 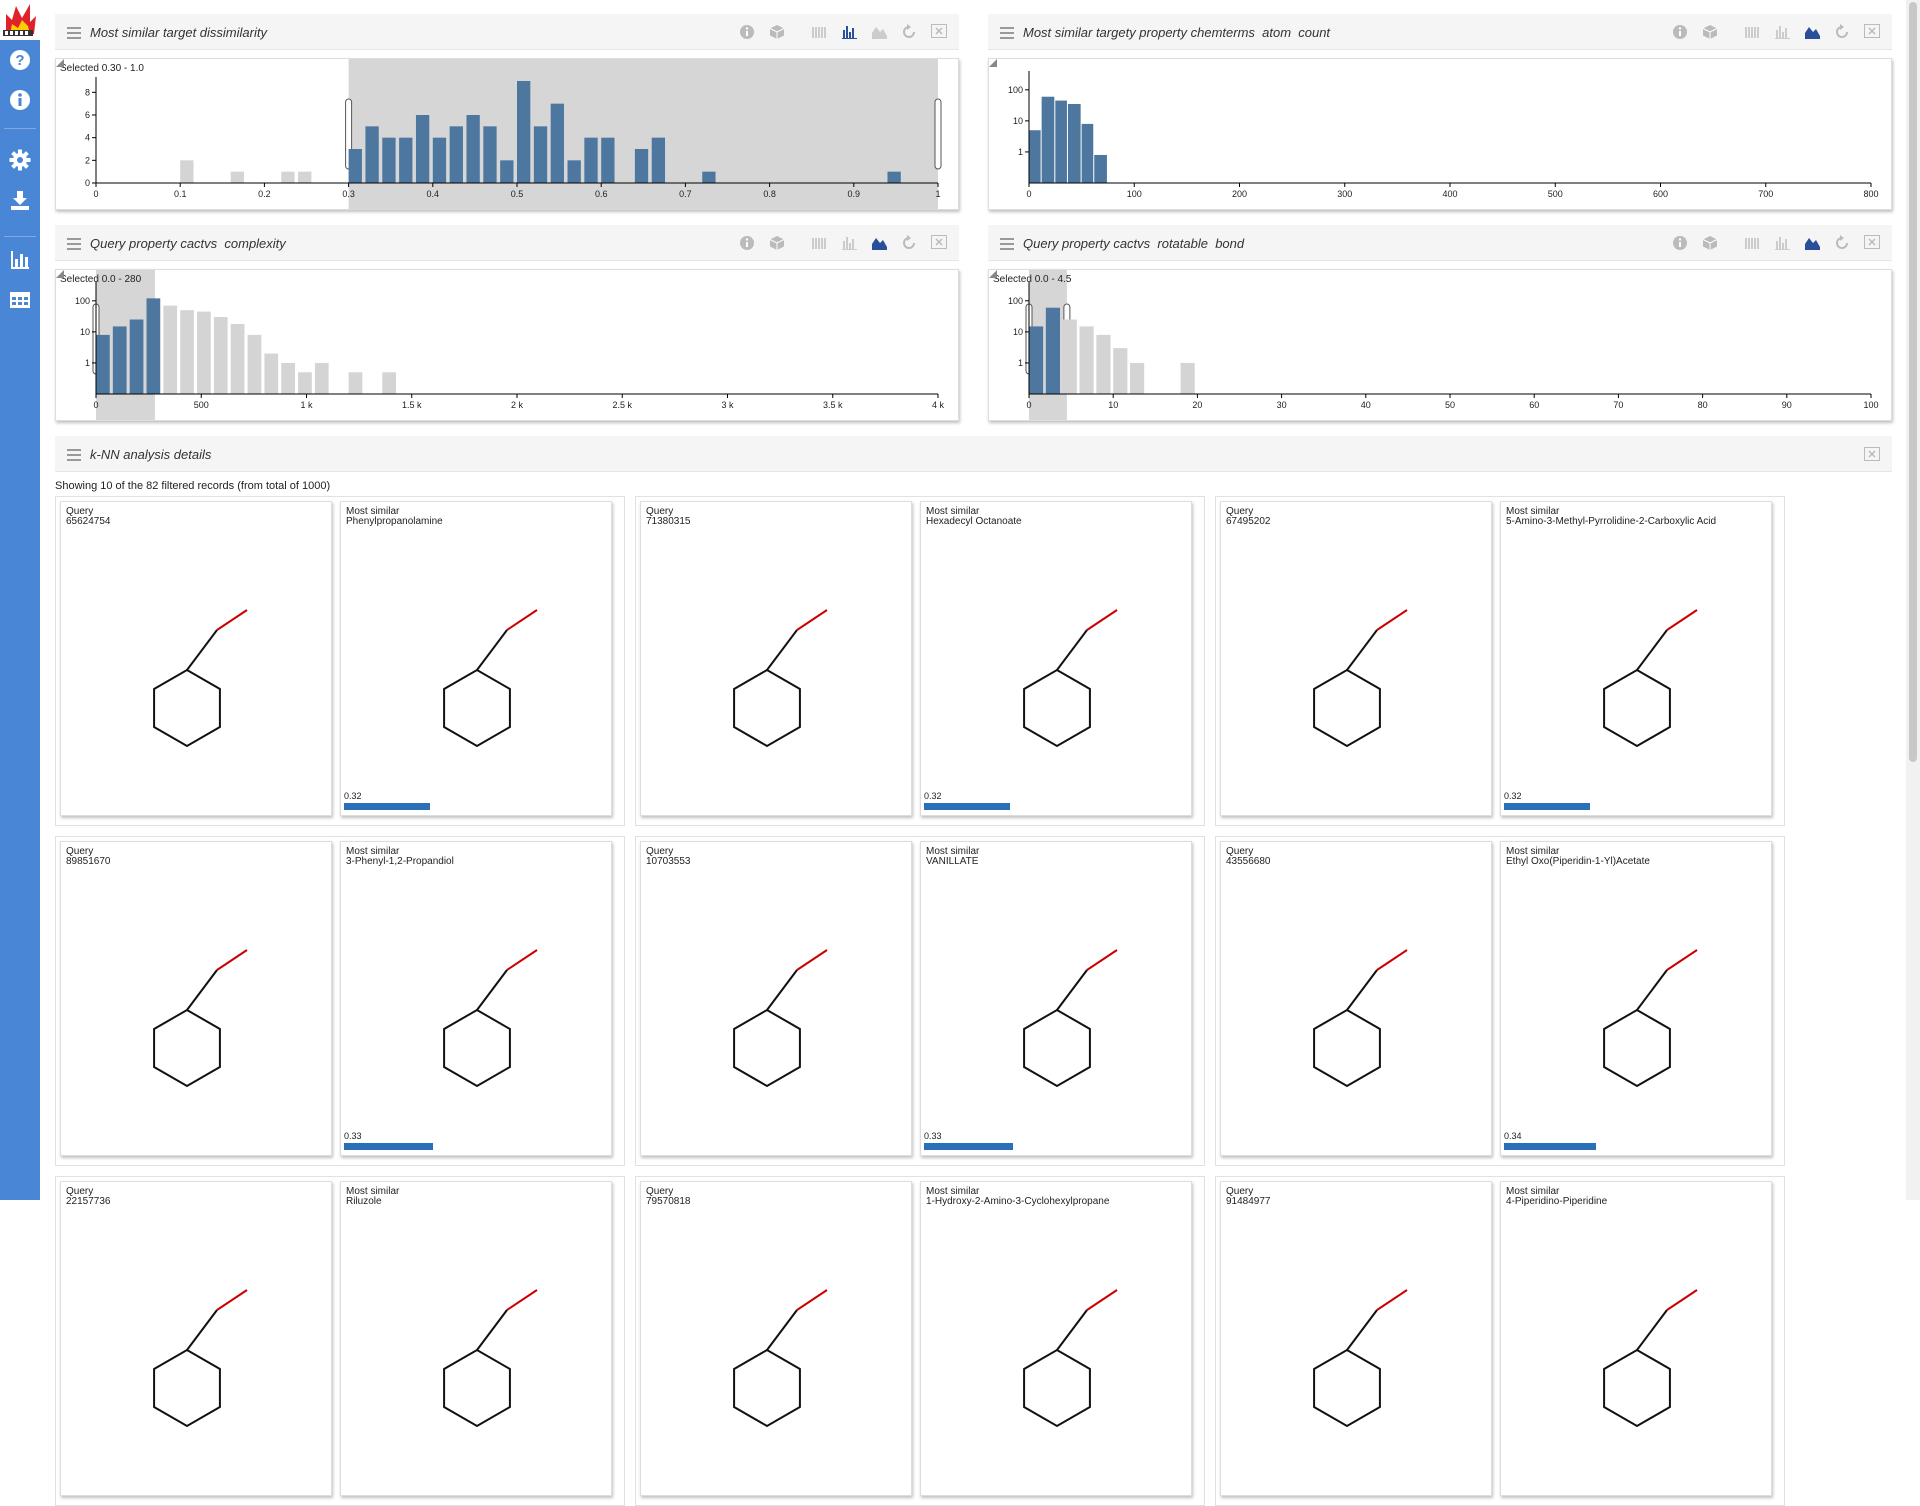 What do you see at coordinates (20, 60) in the screenshot?
I see `help-icon: ?` at bounding box center [20, 60].